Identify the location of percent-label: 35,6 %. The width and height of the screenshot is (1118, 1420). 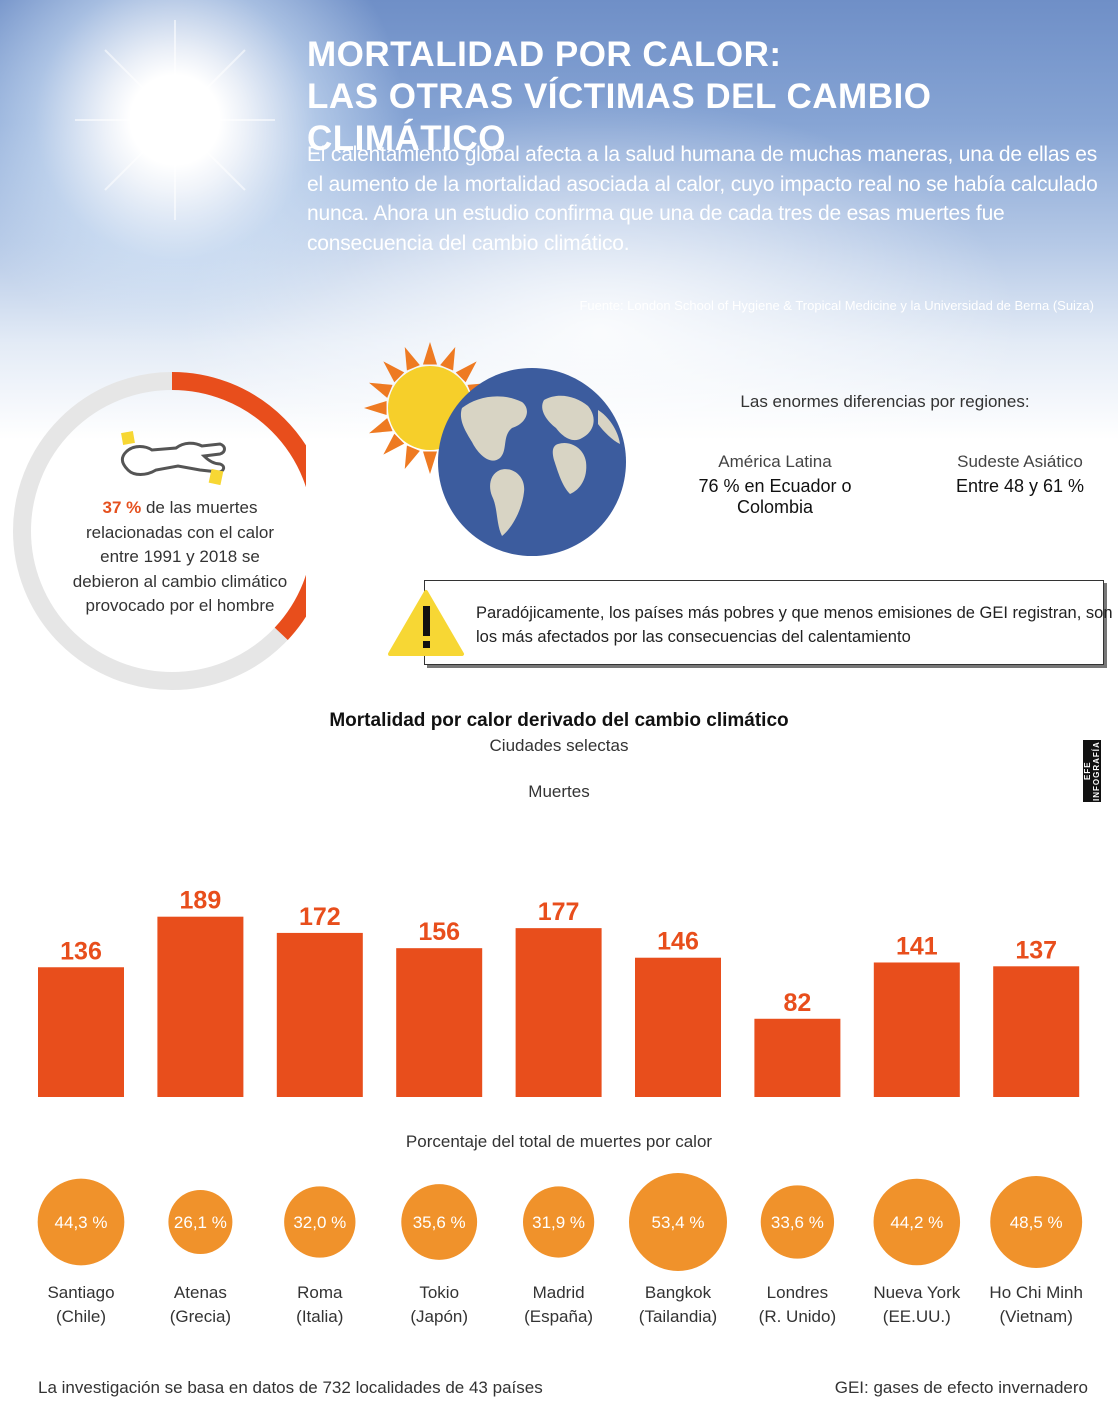
(439, 1222).